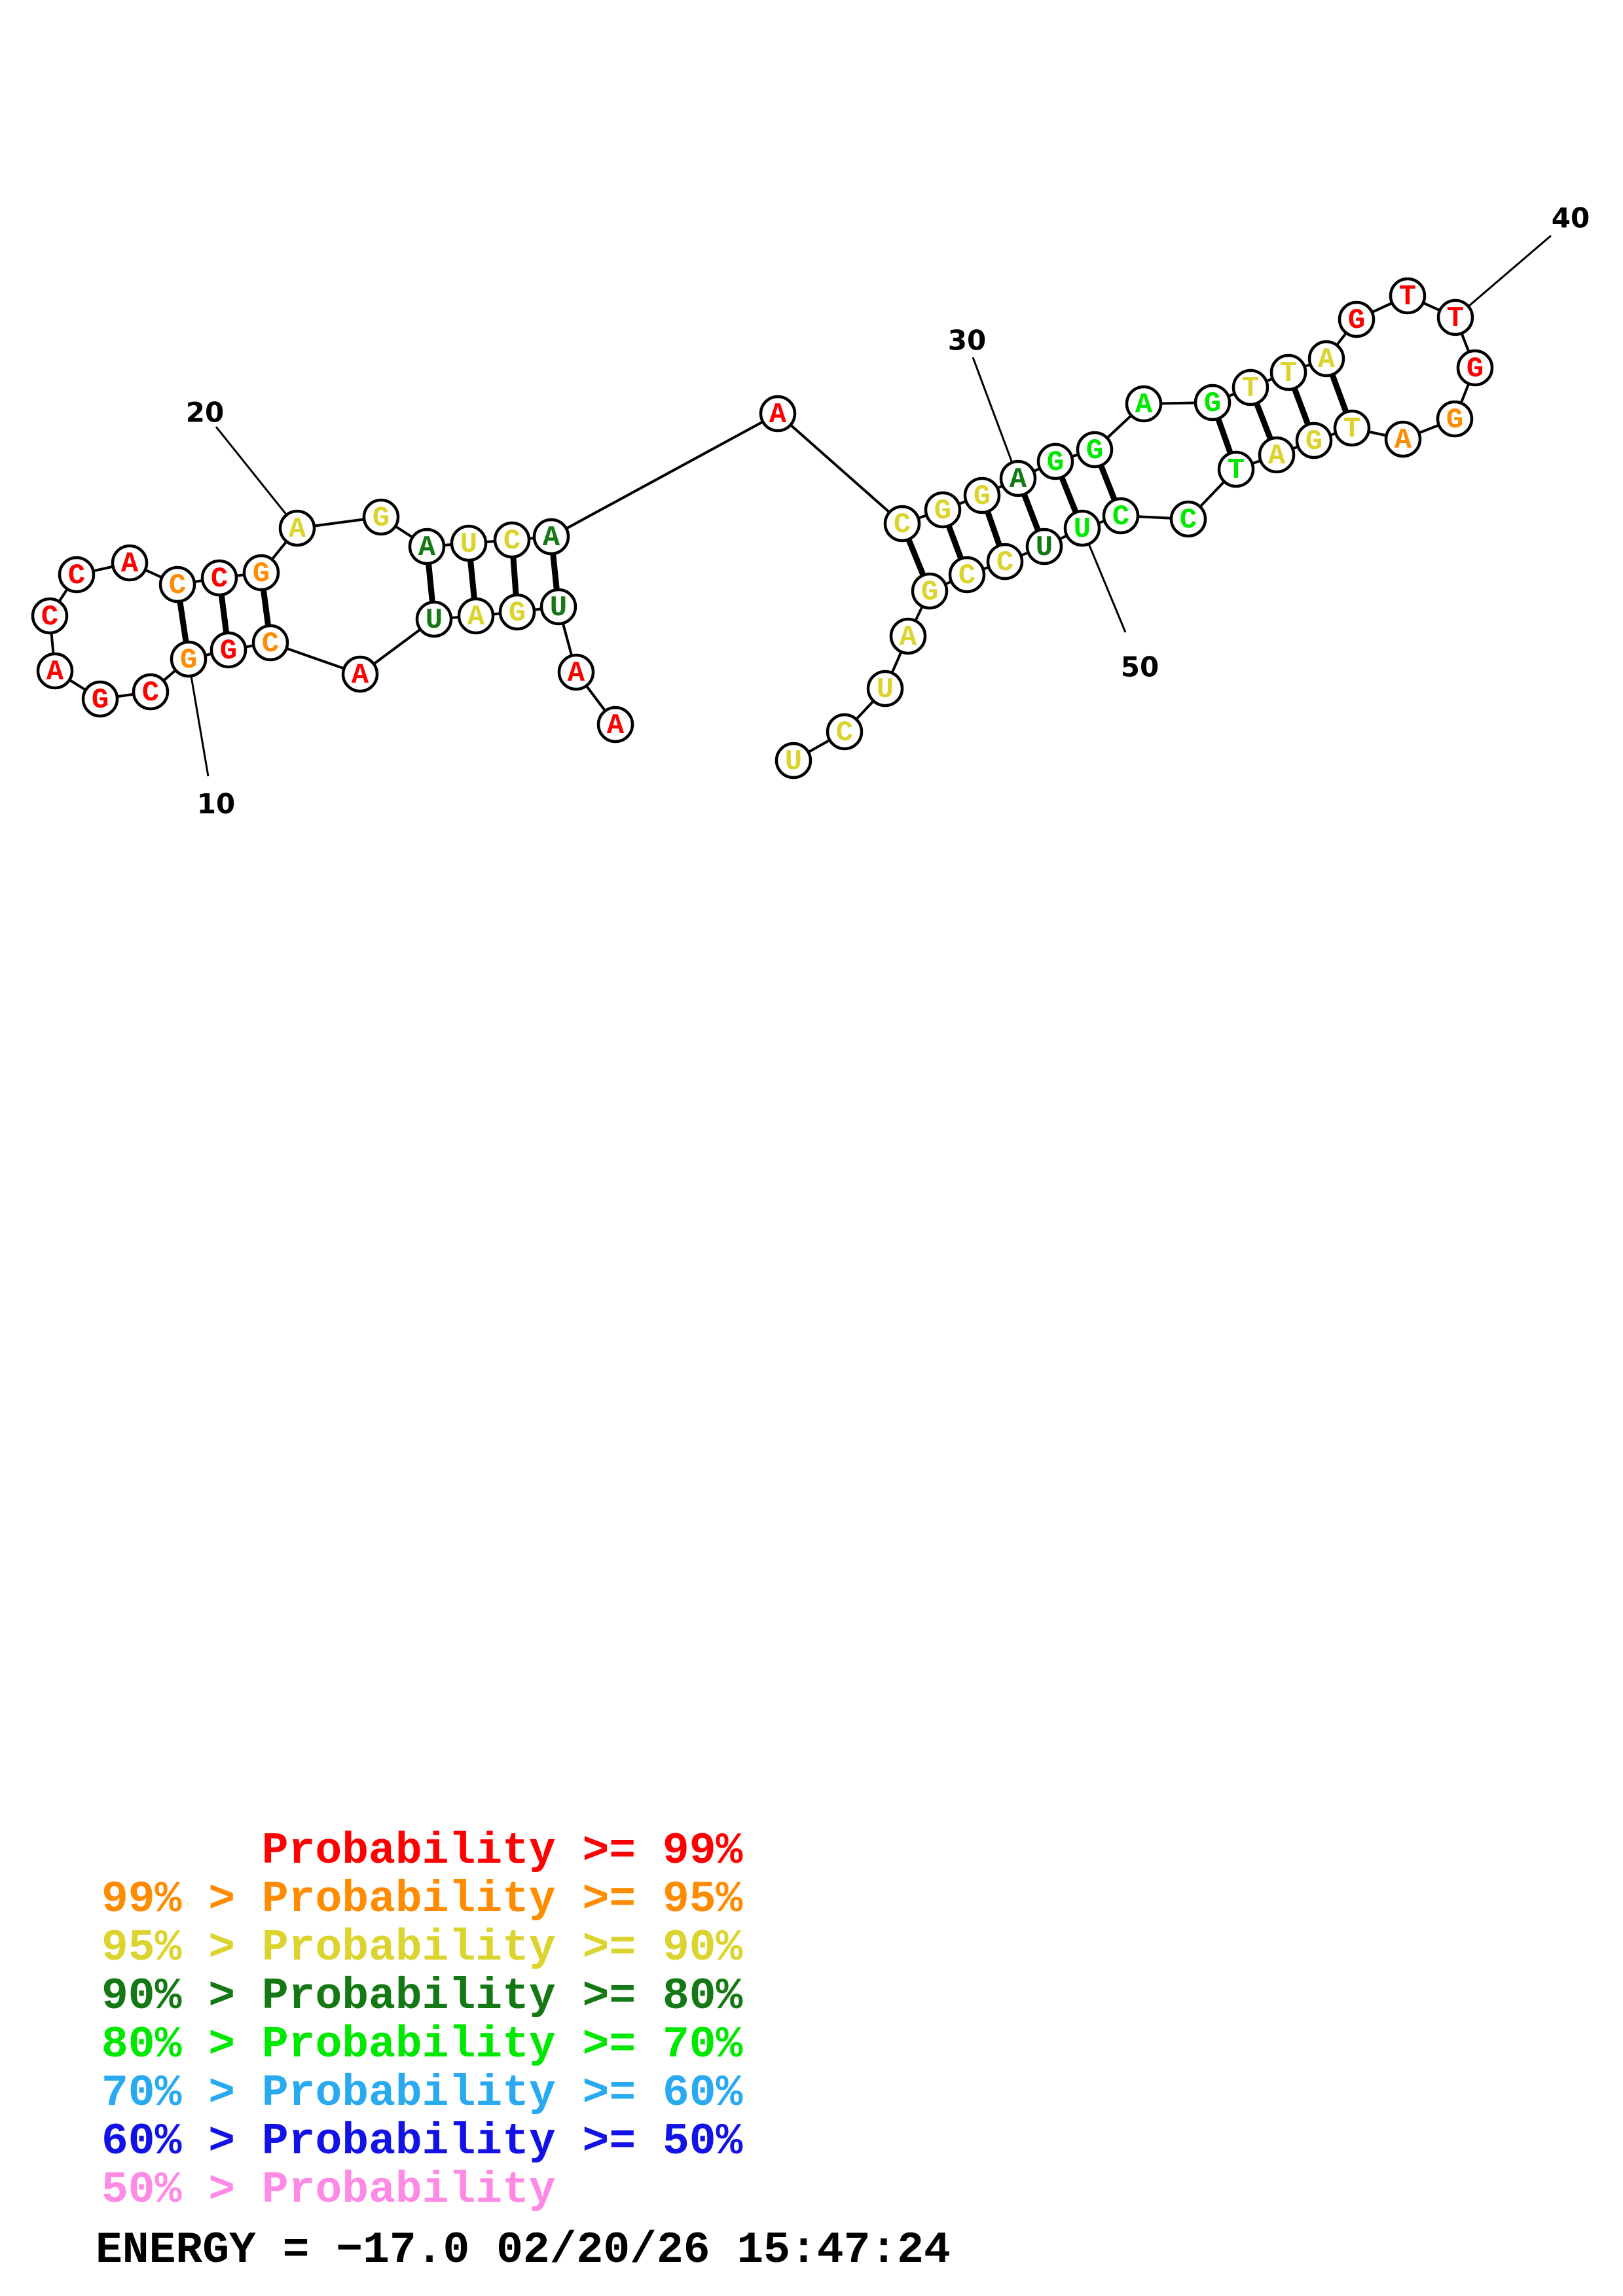 The image size is (1623, 2296). I want to click on legend-row: 70% > Probability >= 60%, so click(422, 2093).